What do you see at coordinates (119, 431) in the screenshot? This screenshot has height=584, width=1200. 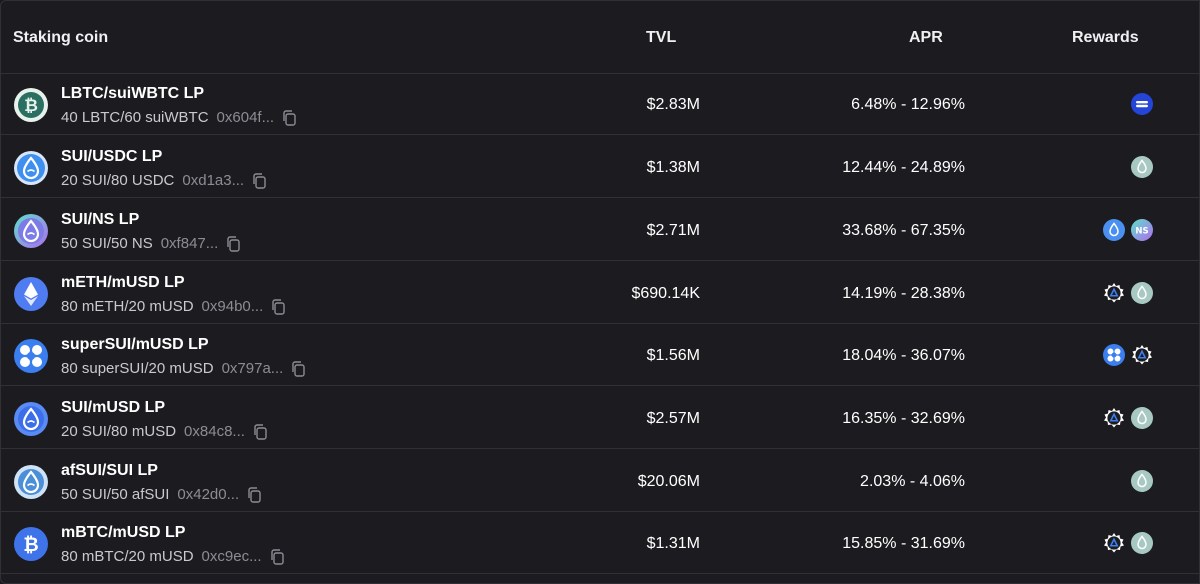 I see `pool-ratio: 20 SUI/80 mUSD` at bounding box center [119, 431].